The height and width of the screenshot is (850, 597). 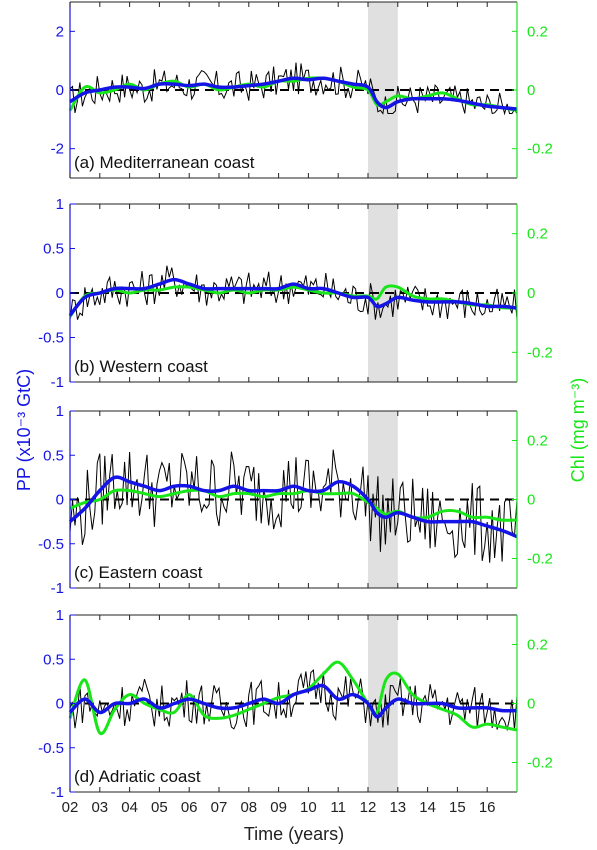 I want to click on x-tick-label: 07, so click(x=219, y=807).